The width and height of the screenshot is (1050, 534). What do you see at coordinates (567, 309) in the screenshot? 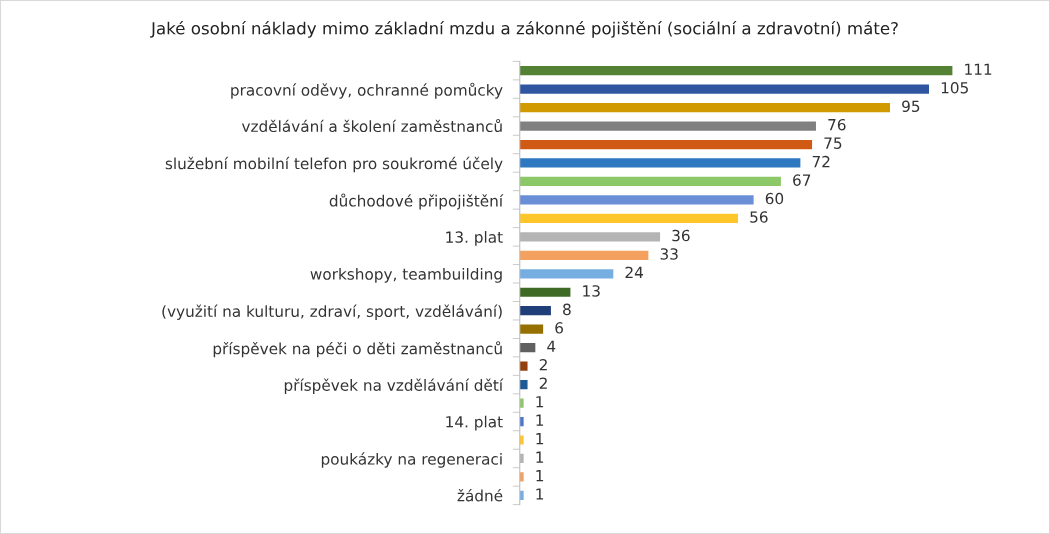
I see `data-label: 8` at bounding box center [567, 309].